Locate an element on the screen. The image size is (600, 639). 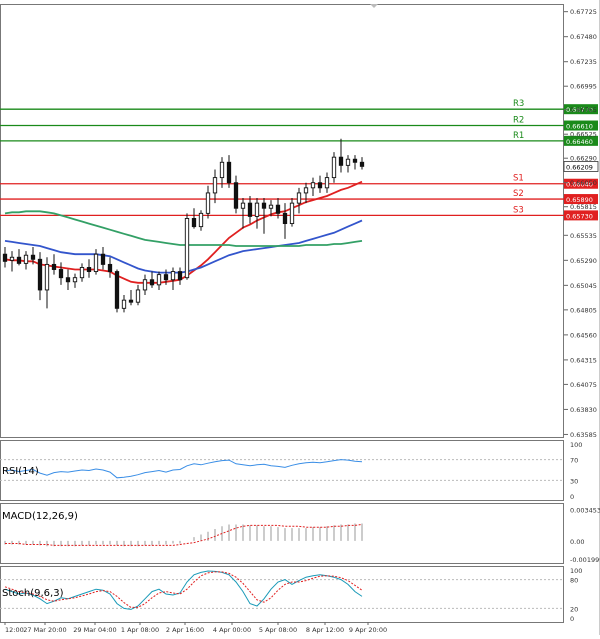
stoch-tick-label: 100 is located at coordinates (576, 571).